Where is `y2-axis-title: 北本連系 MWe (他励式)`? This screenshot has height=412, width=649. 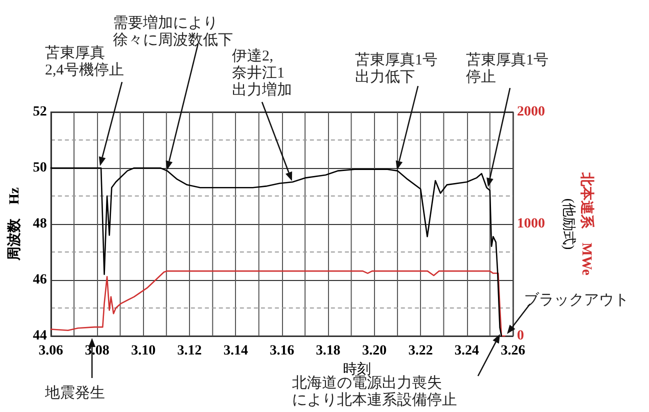
y2-axis-title: 北本連系 MWe (他励式) is located at coordinates (577, 224).